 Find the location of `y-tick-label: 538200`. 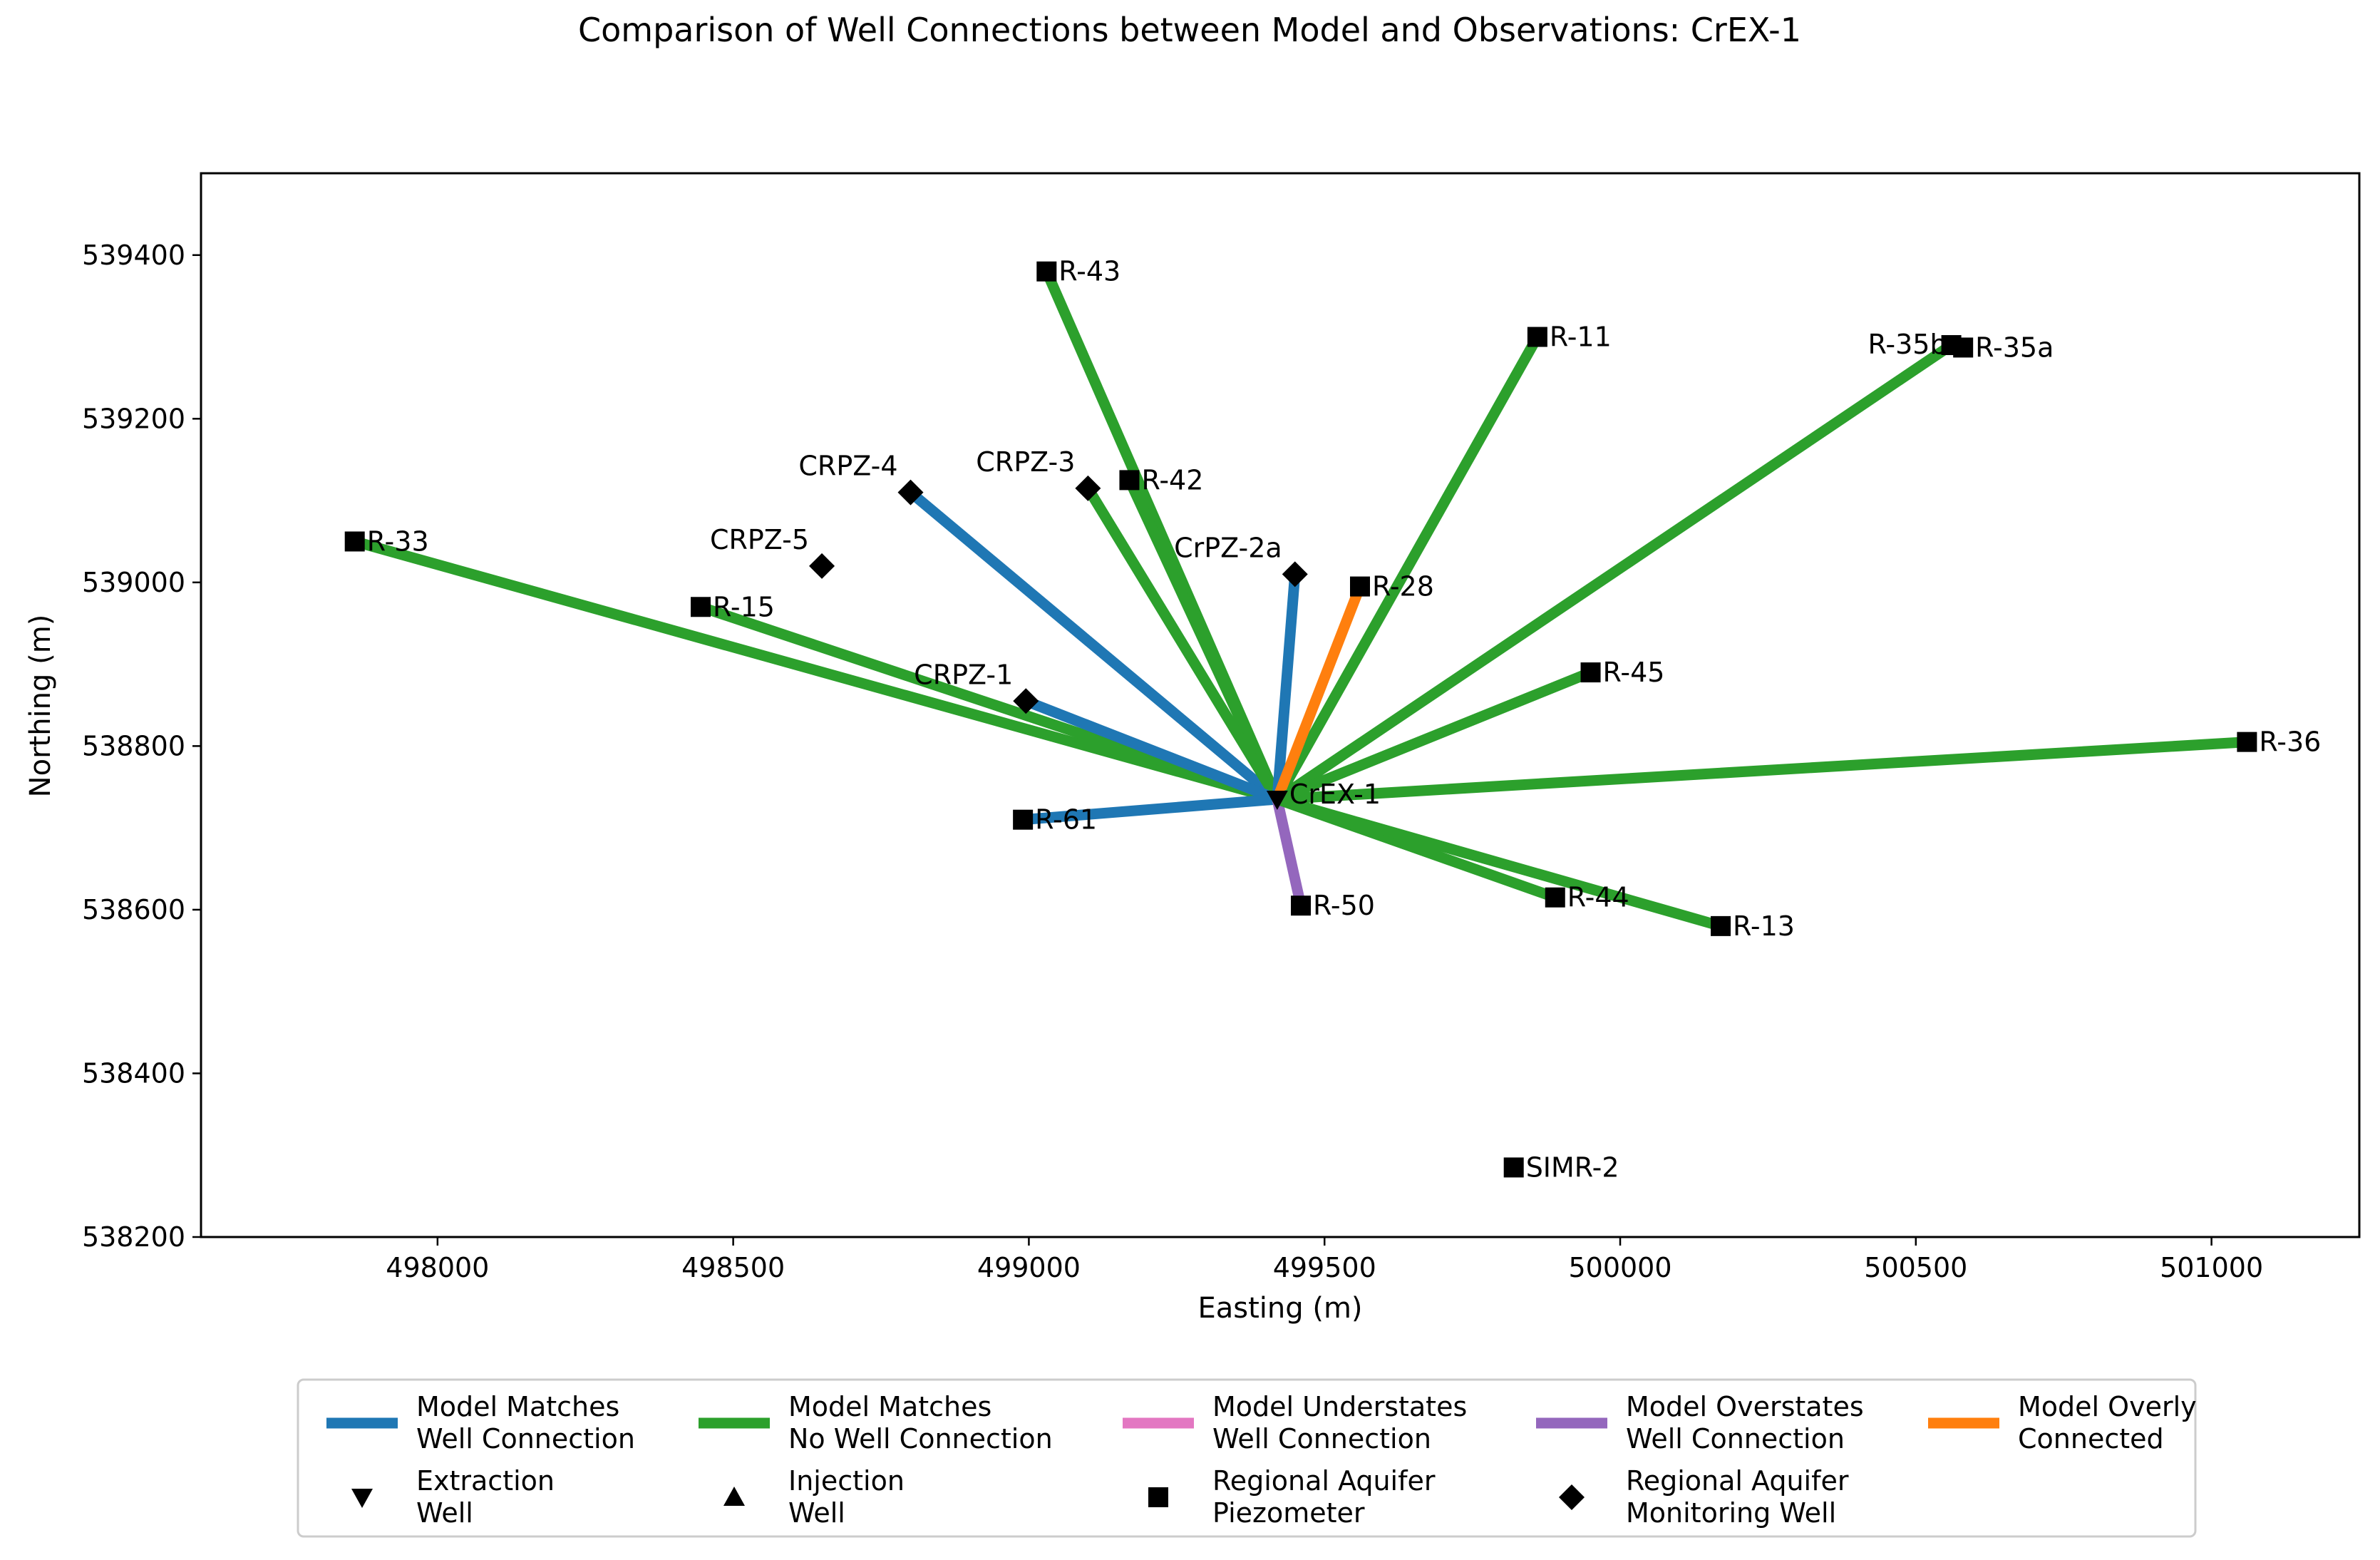

y-tick-label: 538200 is located at coordinates (133, 1237).